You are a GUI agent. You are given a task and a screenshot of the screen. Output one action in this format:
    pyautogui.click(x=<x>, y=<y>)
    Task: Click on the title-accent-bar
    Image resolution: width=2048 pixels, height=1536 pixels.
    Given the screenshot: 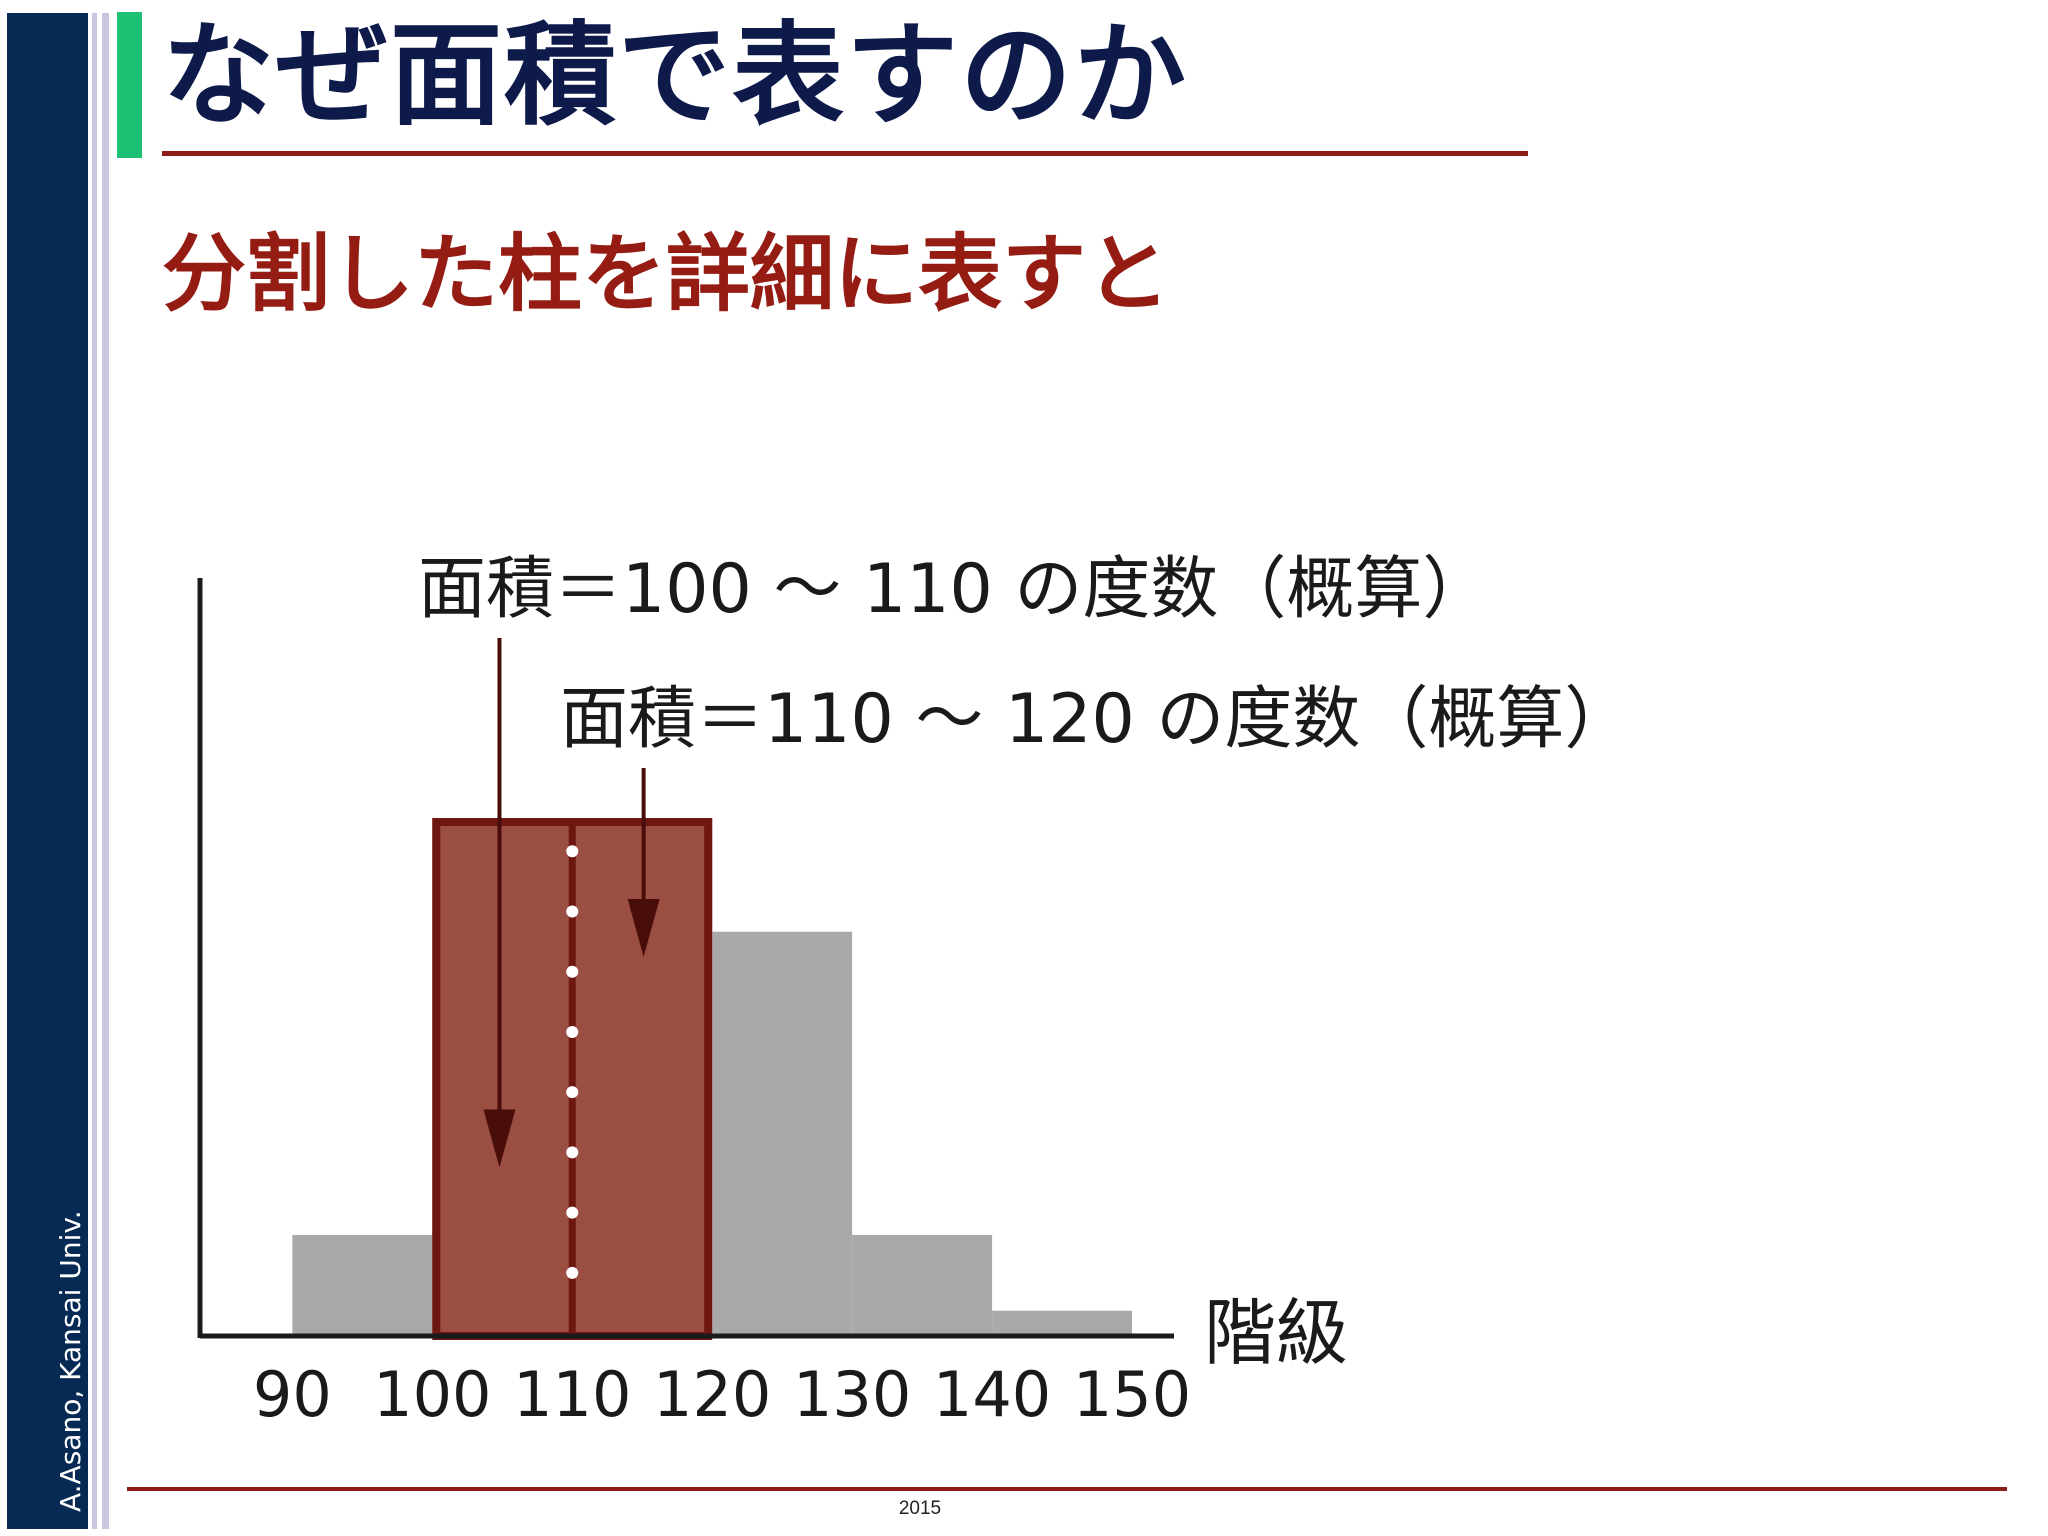 What is the action you would take?
    pyautogui.click(x=129, y=85)
    